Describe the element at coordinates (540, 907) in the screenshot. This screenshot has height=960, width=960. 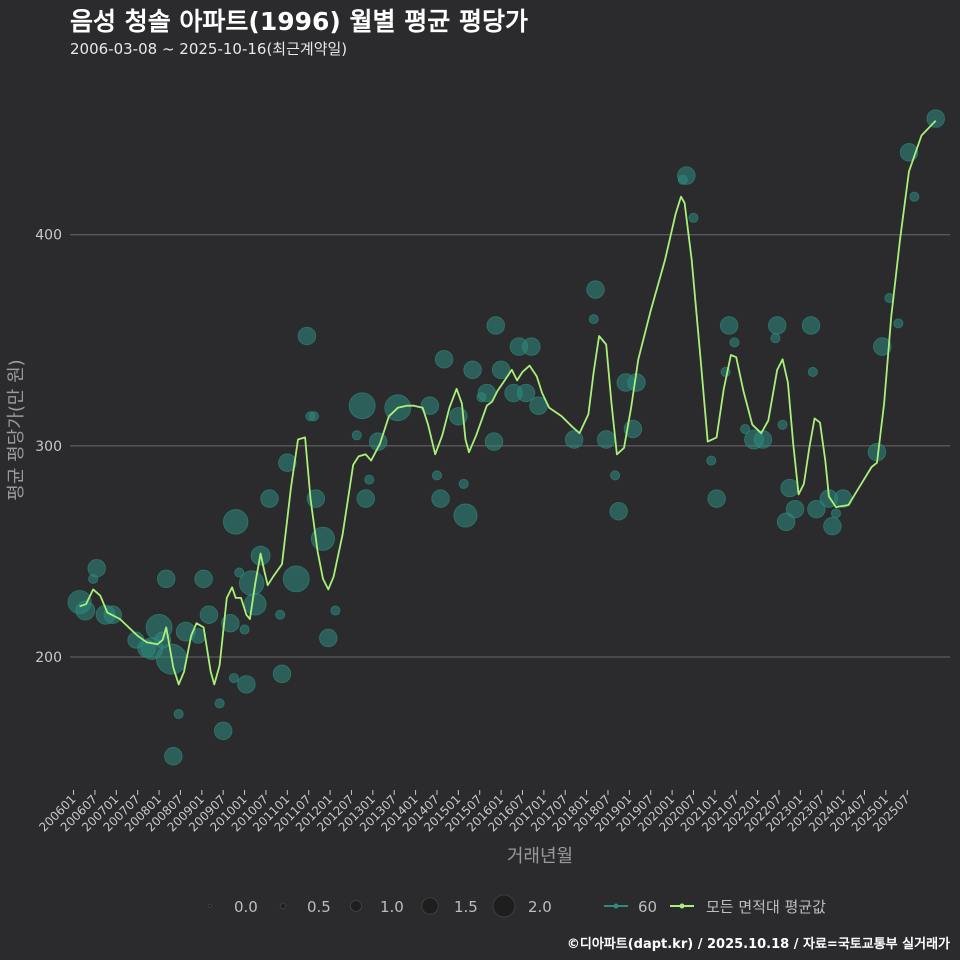
I see `legend-size-label: 2.0` at that location.